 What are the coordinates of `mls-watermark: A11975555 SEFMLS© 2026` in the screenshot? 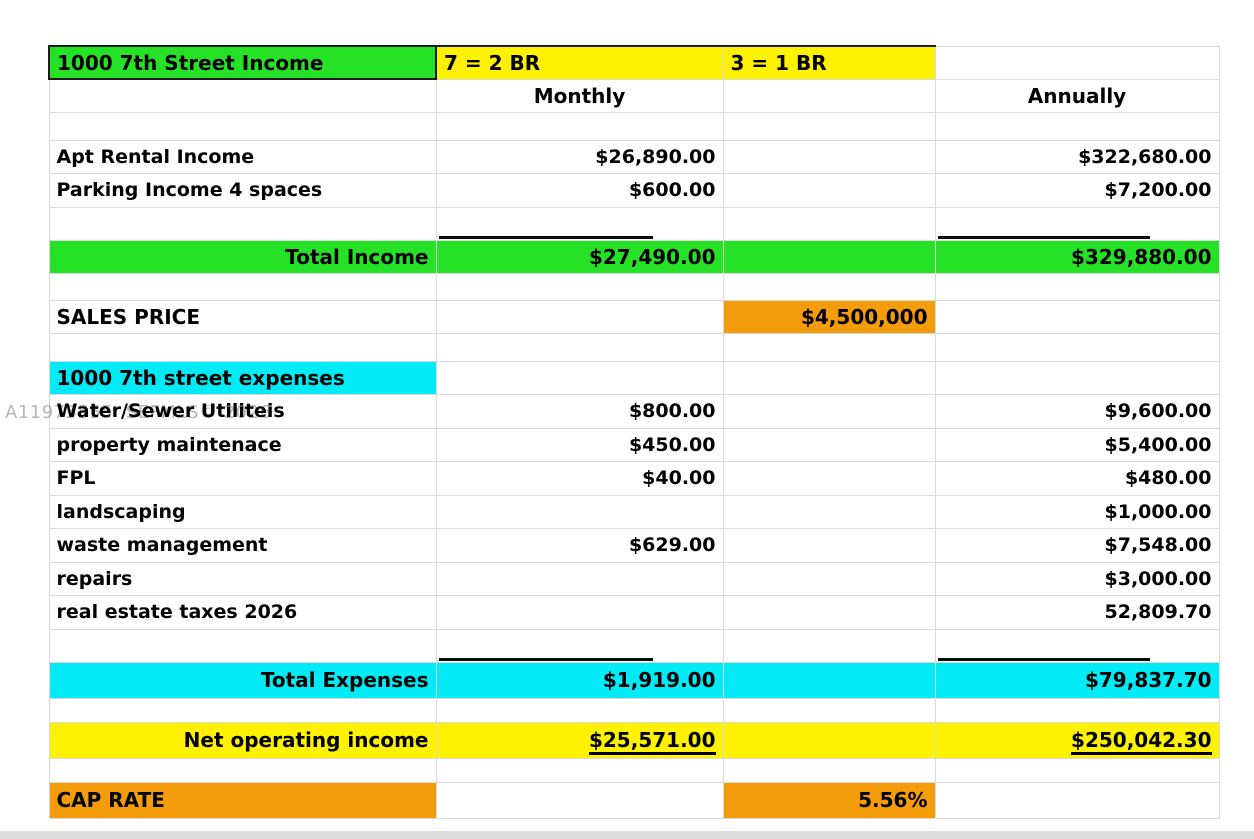 It's located at (138, 412).